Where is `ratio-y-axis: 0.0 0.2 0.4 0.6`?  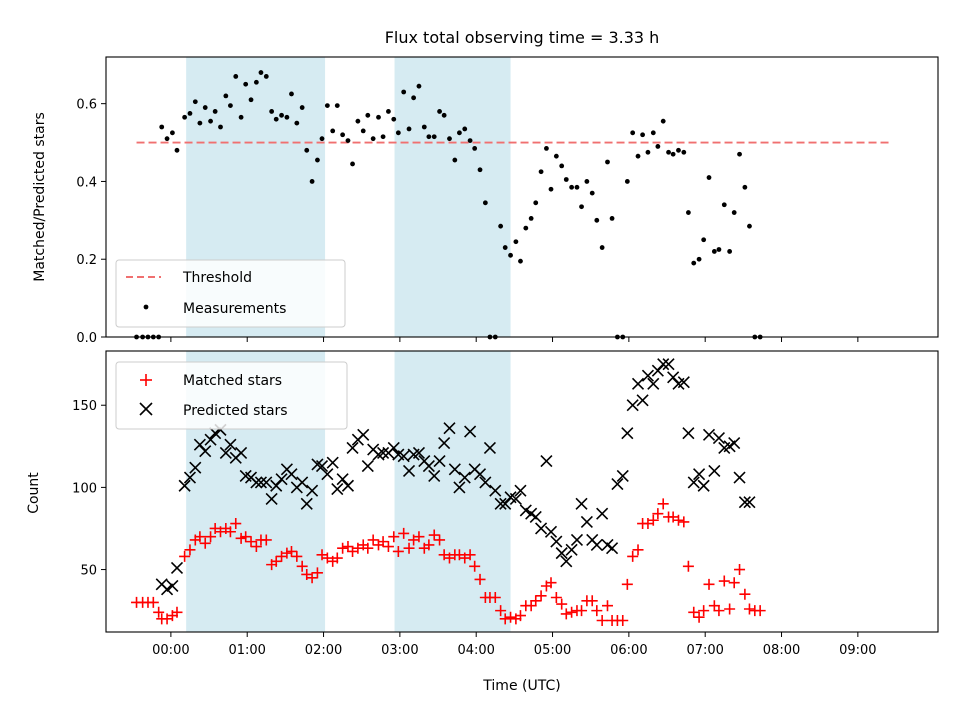 ratio-y-axis: 0.0 0.2 0.4 0.6 is located at coordinates (91, 222).